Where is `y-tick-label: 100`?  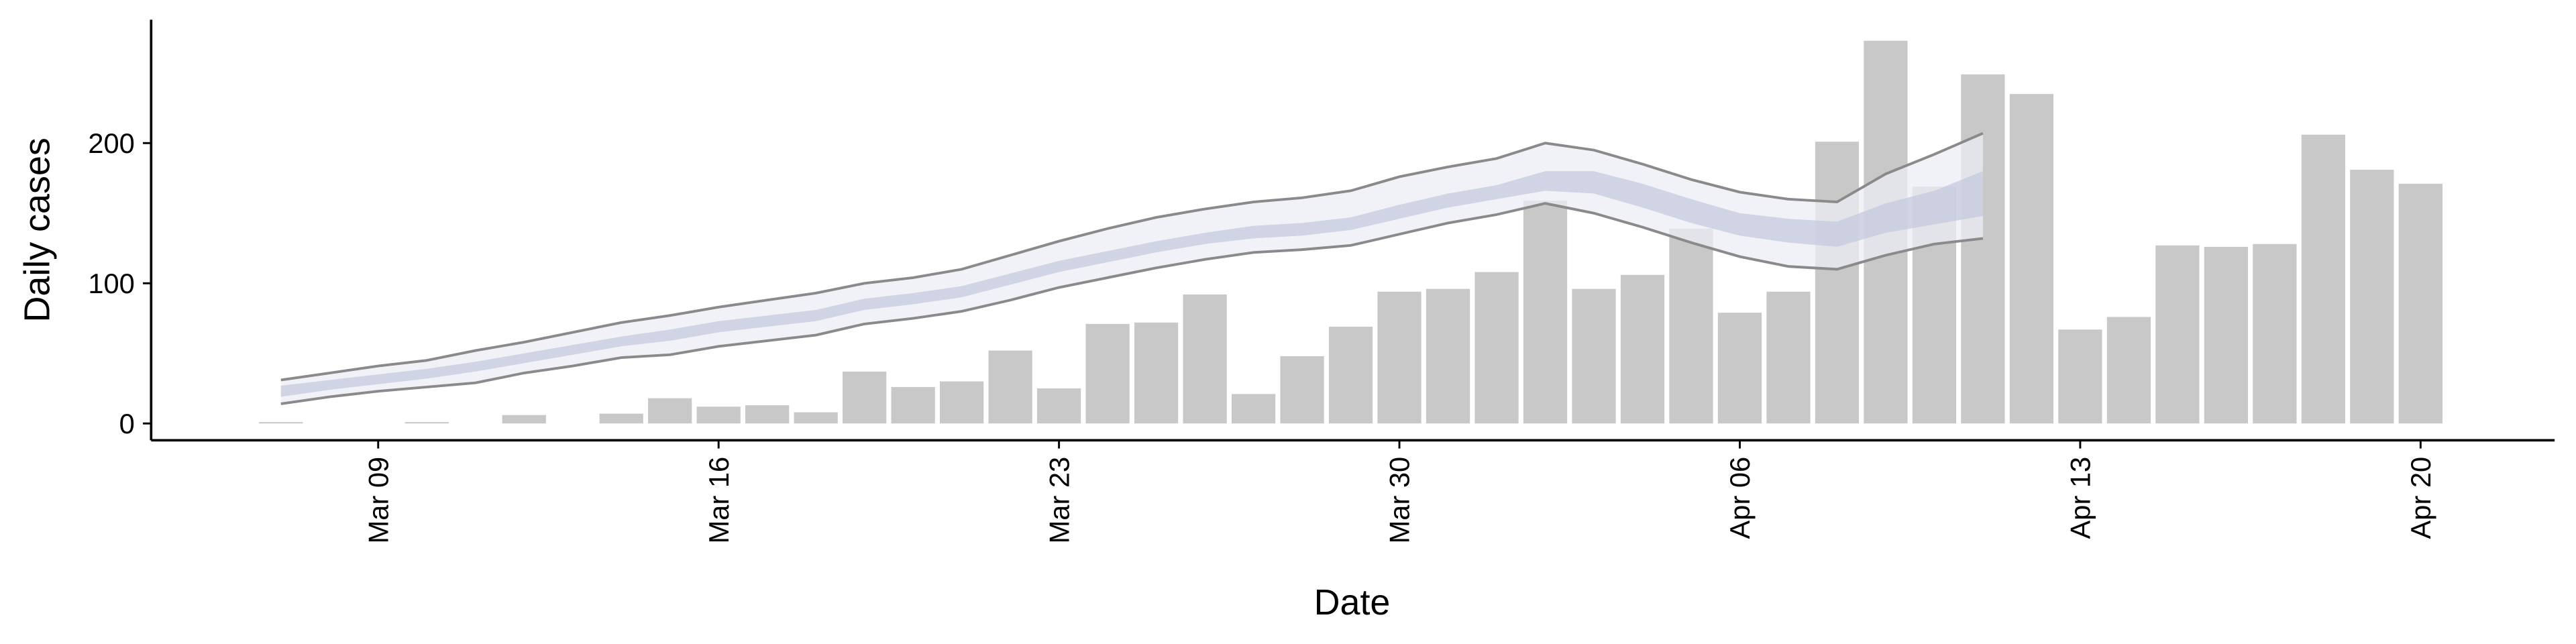 y-tick-label: 100 is located at coordinates (111, 283).